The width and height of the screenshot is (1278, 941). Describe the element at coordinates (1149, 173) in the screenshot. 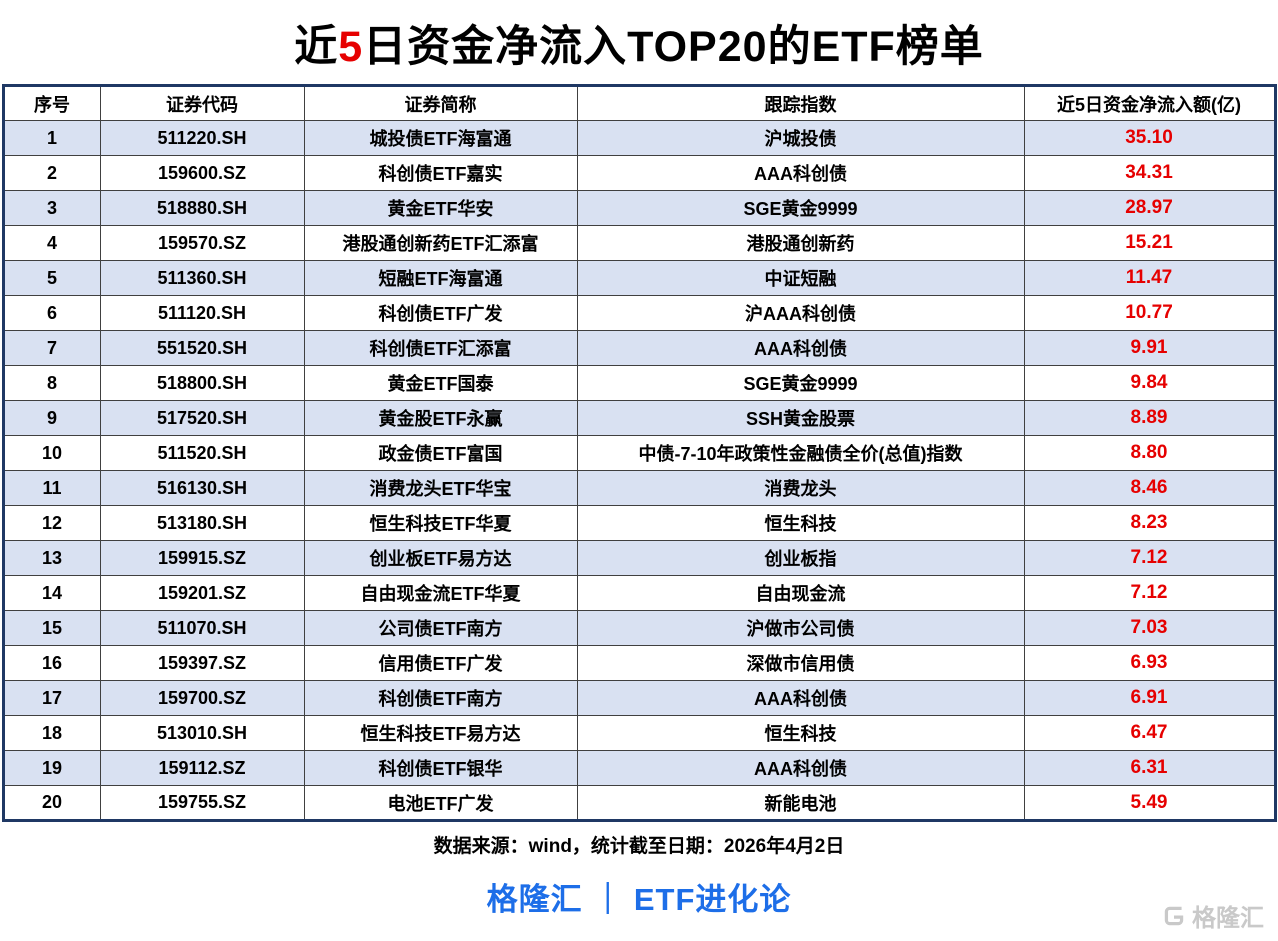

I see `inflow-cell: 34.31` at that location.